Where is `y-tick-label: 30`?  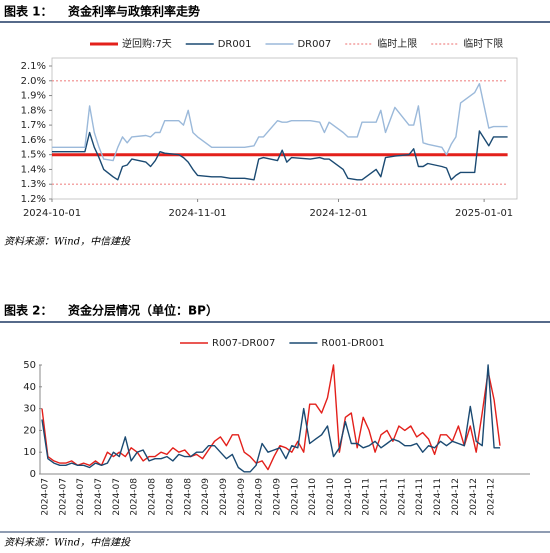 y-tick-label: 30 is located at coordinates (29, 409).